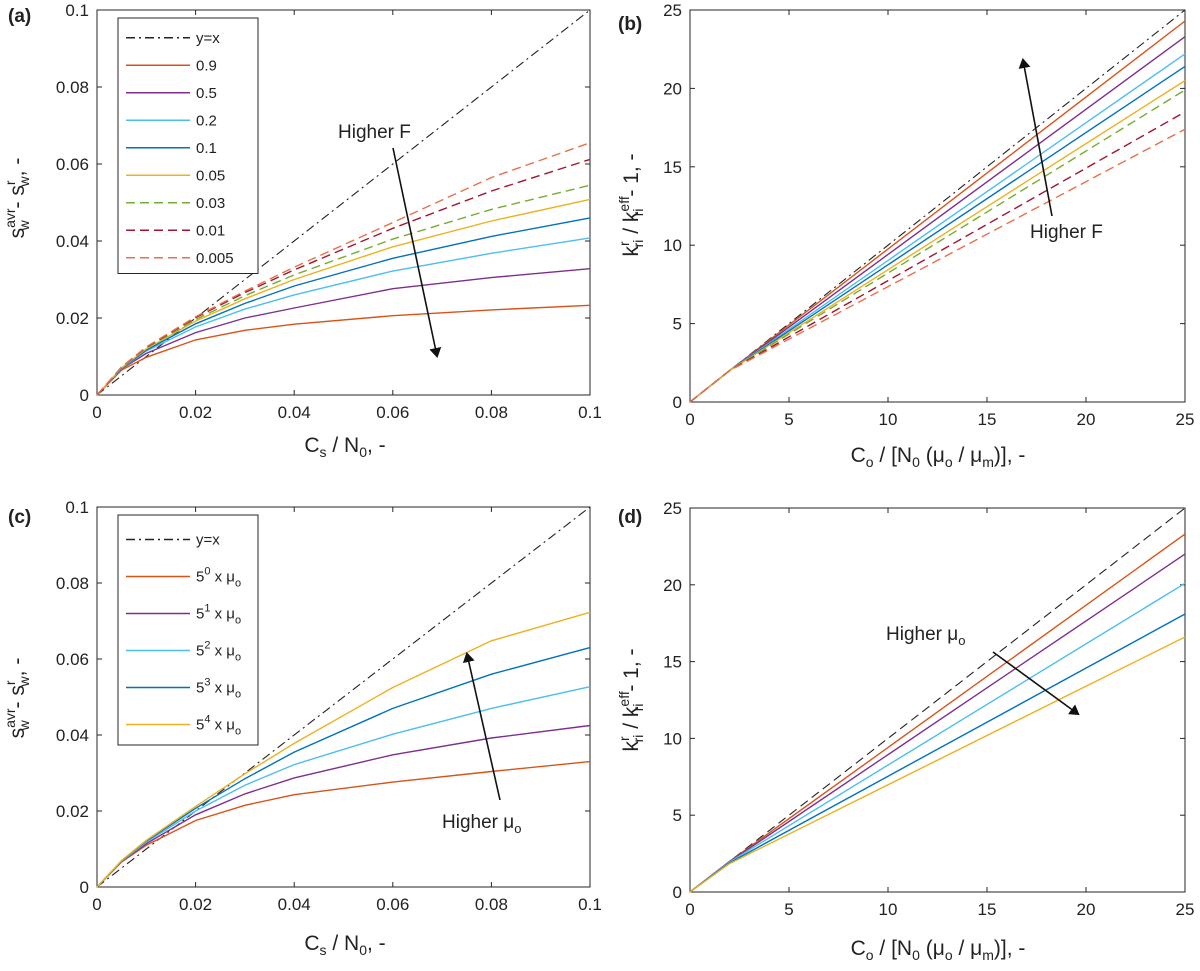  I want to click on legend-label: 0.01, so click(210, 230).